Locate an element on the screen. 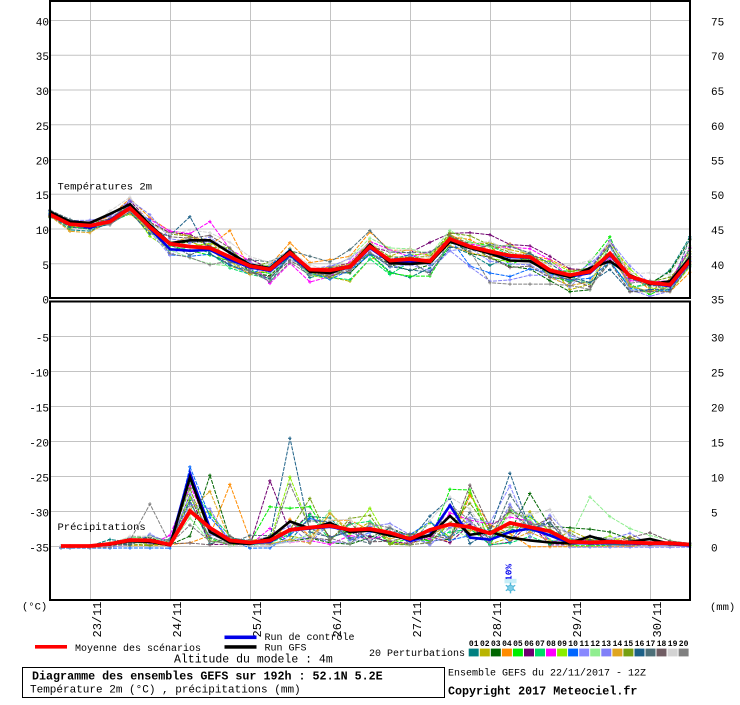  svg-text: 07 is located at coordinates (540, 644).